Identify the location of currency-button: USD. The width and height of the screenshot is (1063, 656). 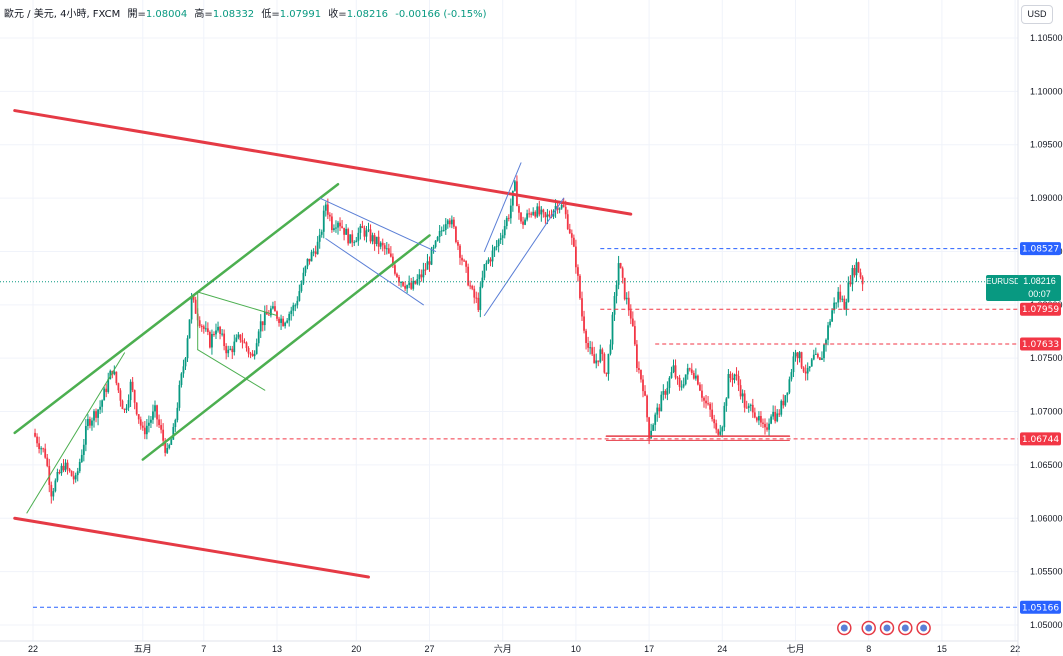
(1037, 14).